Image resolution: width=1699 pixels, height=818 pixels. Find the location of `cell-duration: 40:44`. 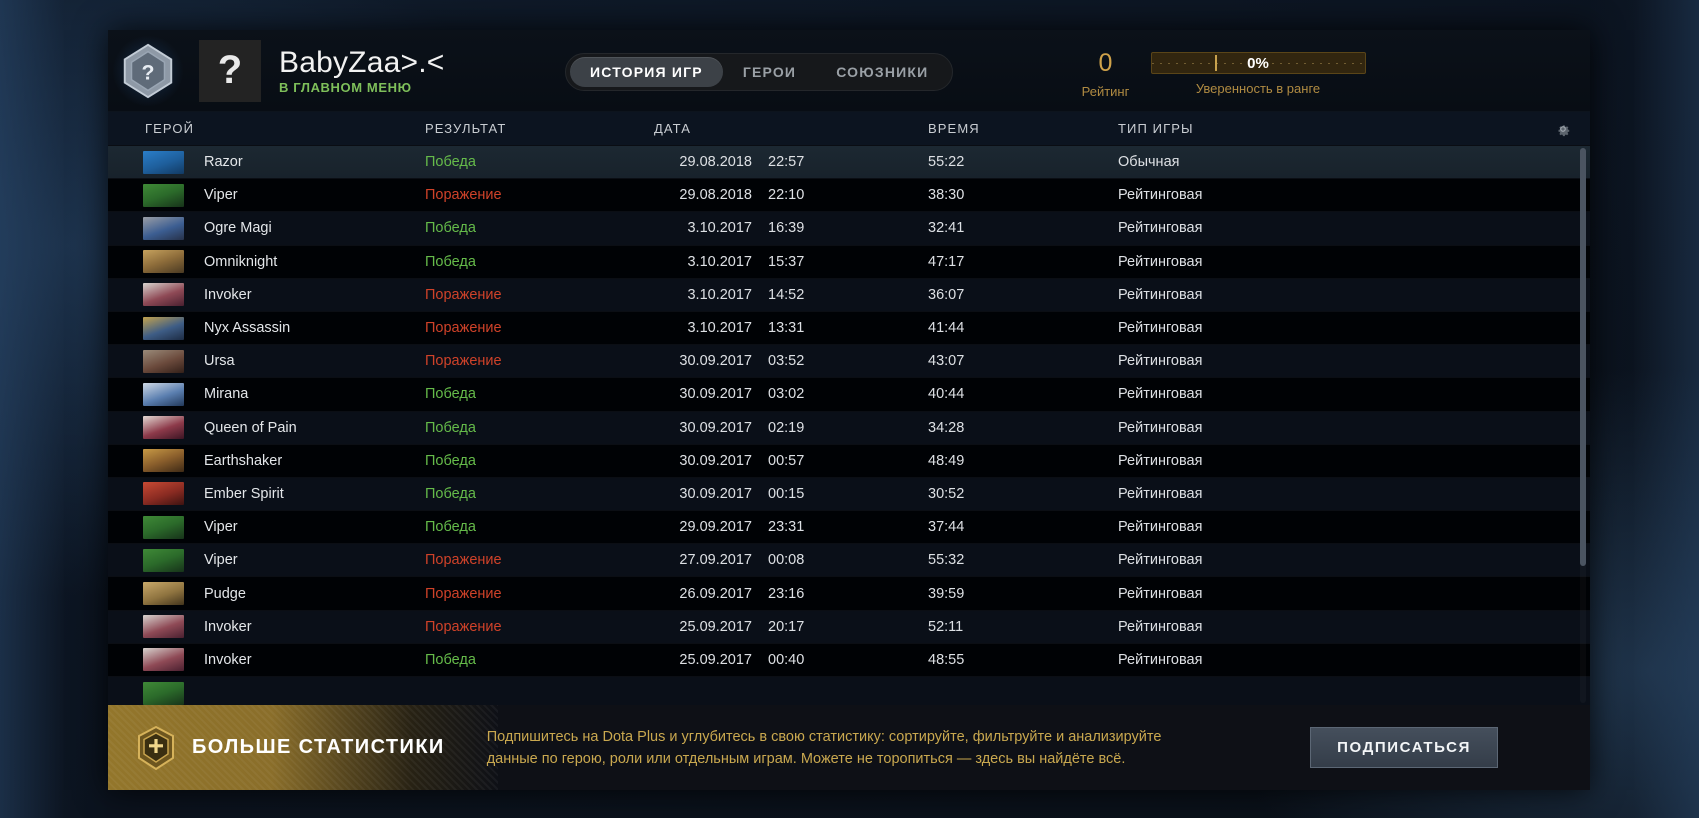

cell-duration: 40:44 is located at coordinates (946, 394).